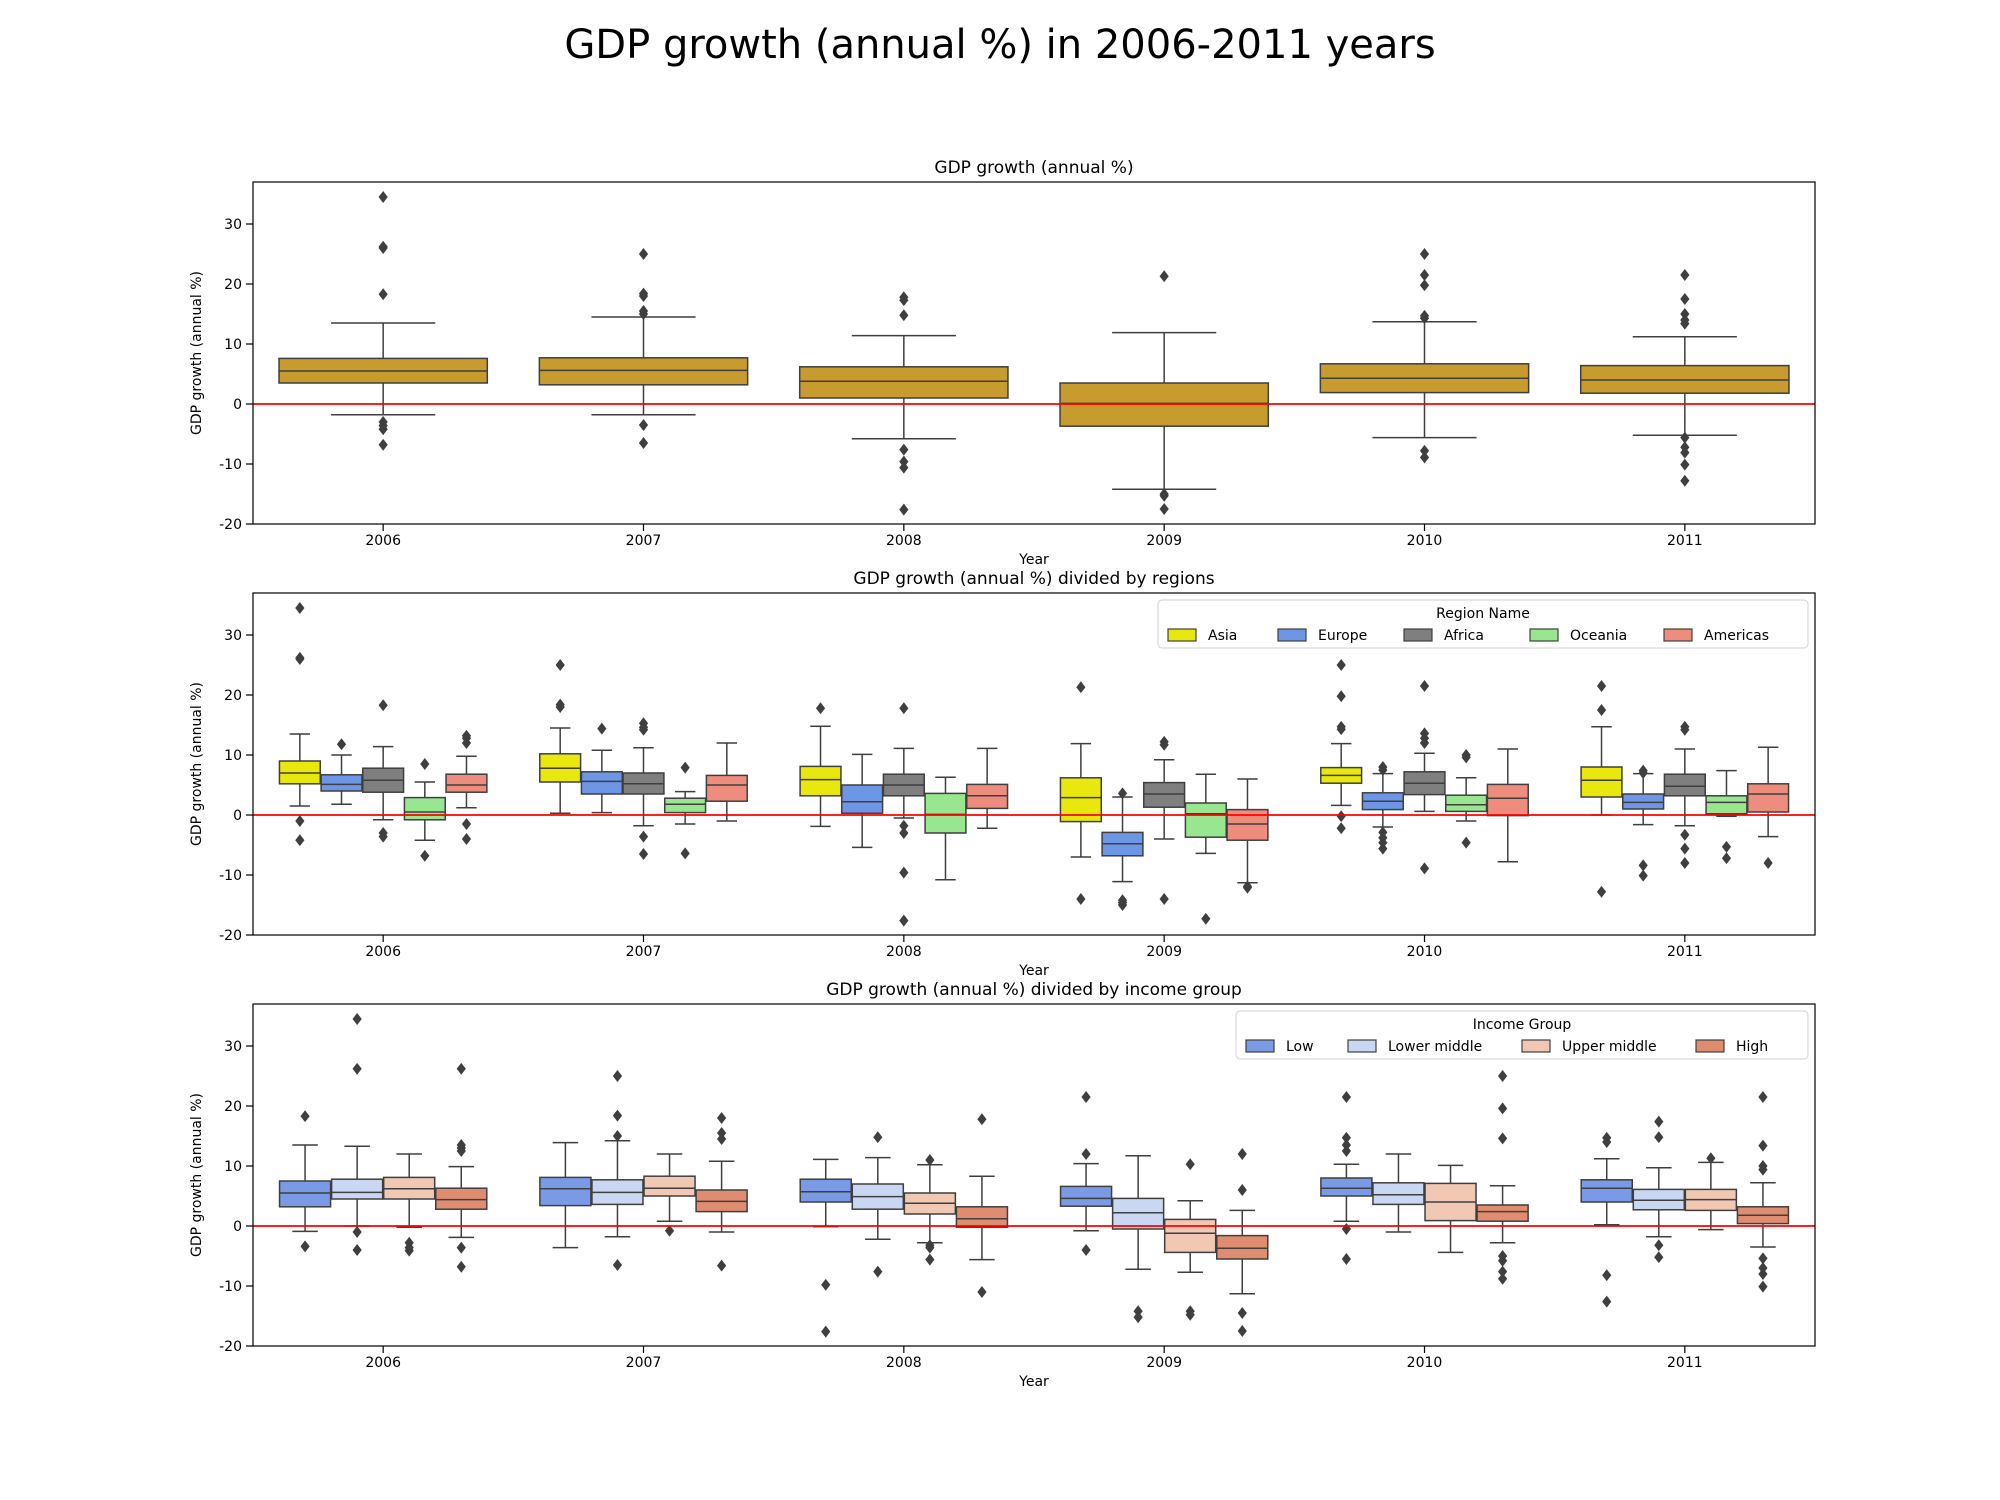 This screenshot has width=2000, height=1500. Describe the element at coordinates (1466, 757) in the screenshot. I see `series-oceania-outlier` at that location.